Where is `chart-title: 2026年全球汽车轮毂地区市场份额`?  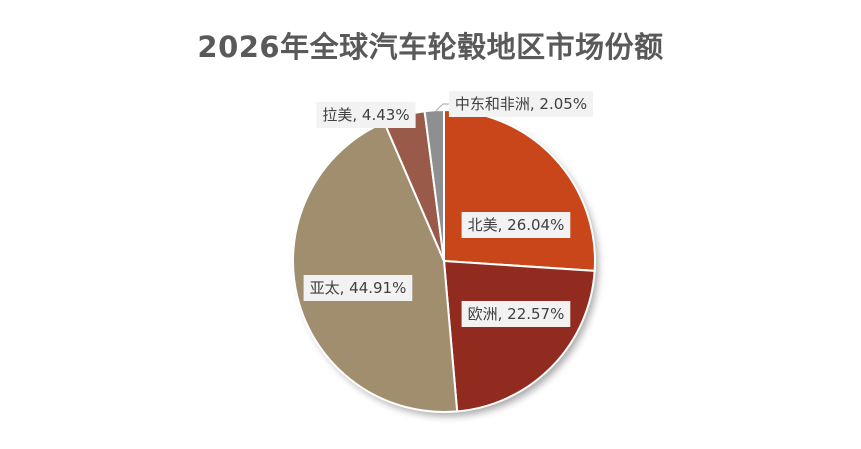 chart-title: 2026年全球汽车轮毂地区市场份额 is located at coordinates (430, 47).